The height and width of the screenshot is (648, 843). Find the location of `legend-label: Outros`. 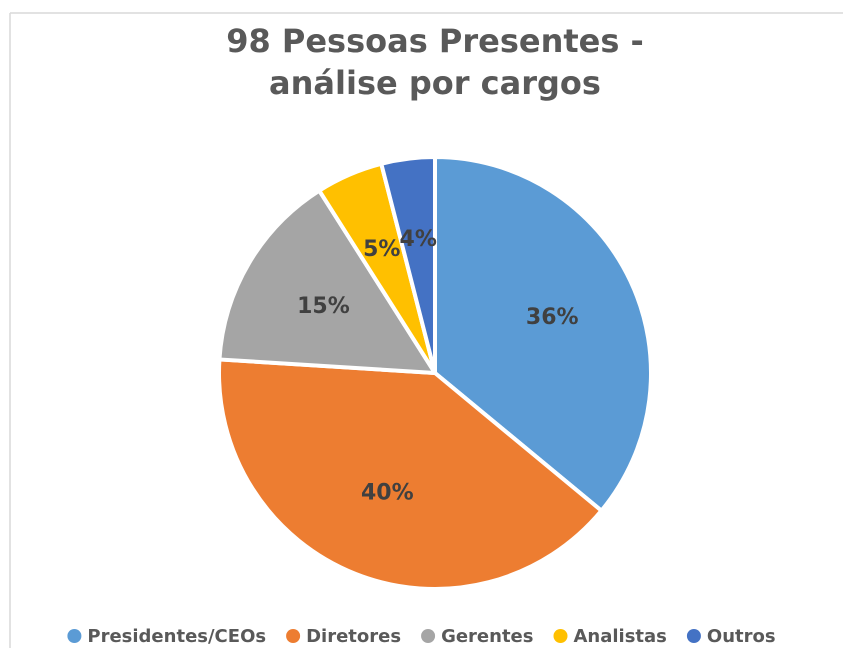

legend-label: Outros is located at coordinates (741, 636).